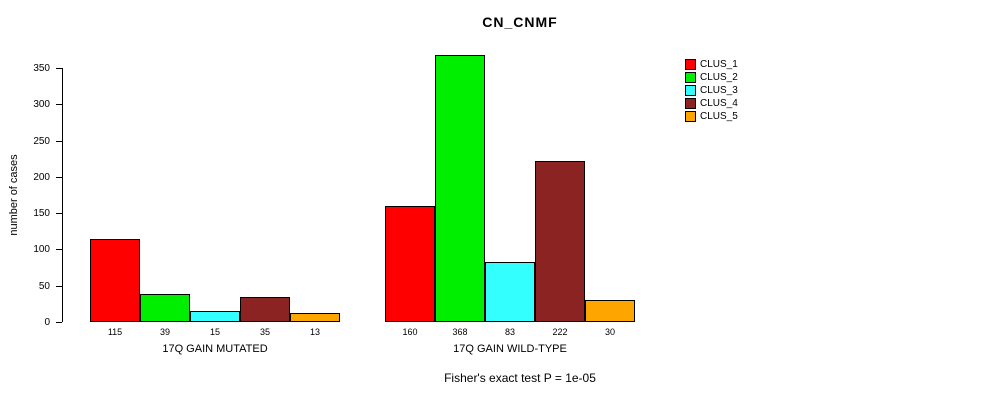 This screenshot has height=400, width=990. What do you see at coordinates (314, 332) in the screenshot?
I see `bar-value-label: 13` at bounding box center [314, 332].